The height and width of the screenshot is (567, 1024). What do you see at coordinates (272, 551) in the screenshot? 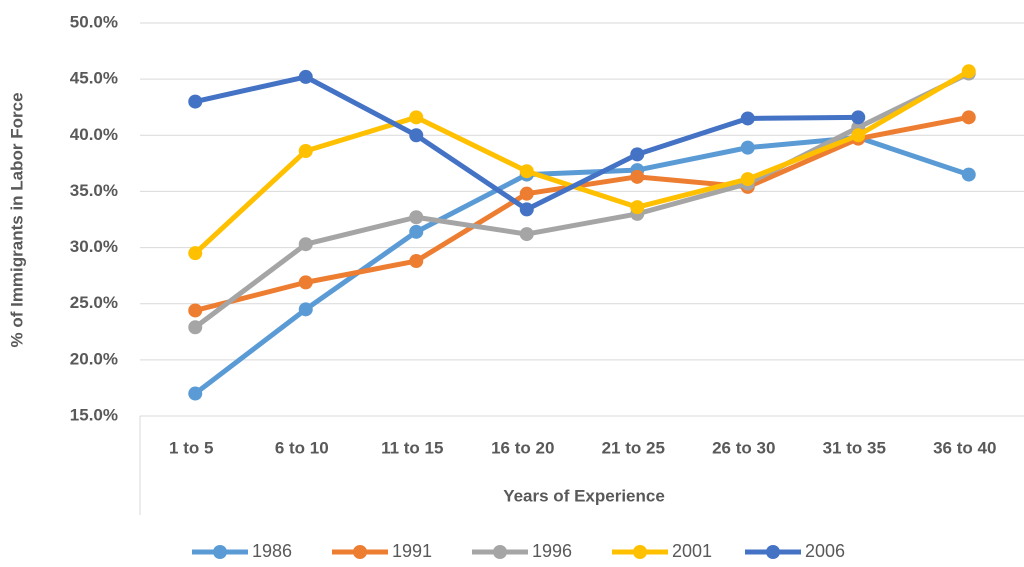
I see `legend-label: 1986` at bounding box center [272, 551].